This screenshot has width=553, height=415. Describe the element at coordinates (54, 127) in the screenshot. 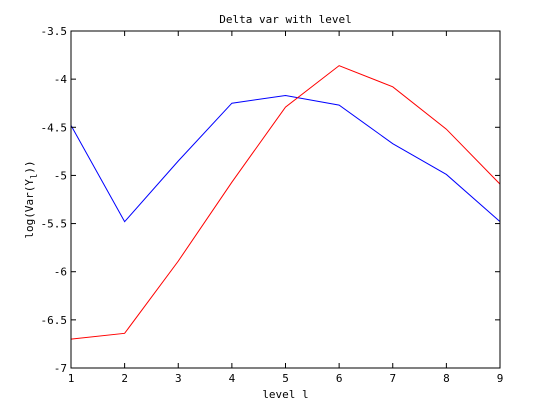

I see `y-tick-label: -4.5` at that location.